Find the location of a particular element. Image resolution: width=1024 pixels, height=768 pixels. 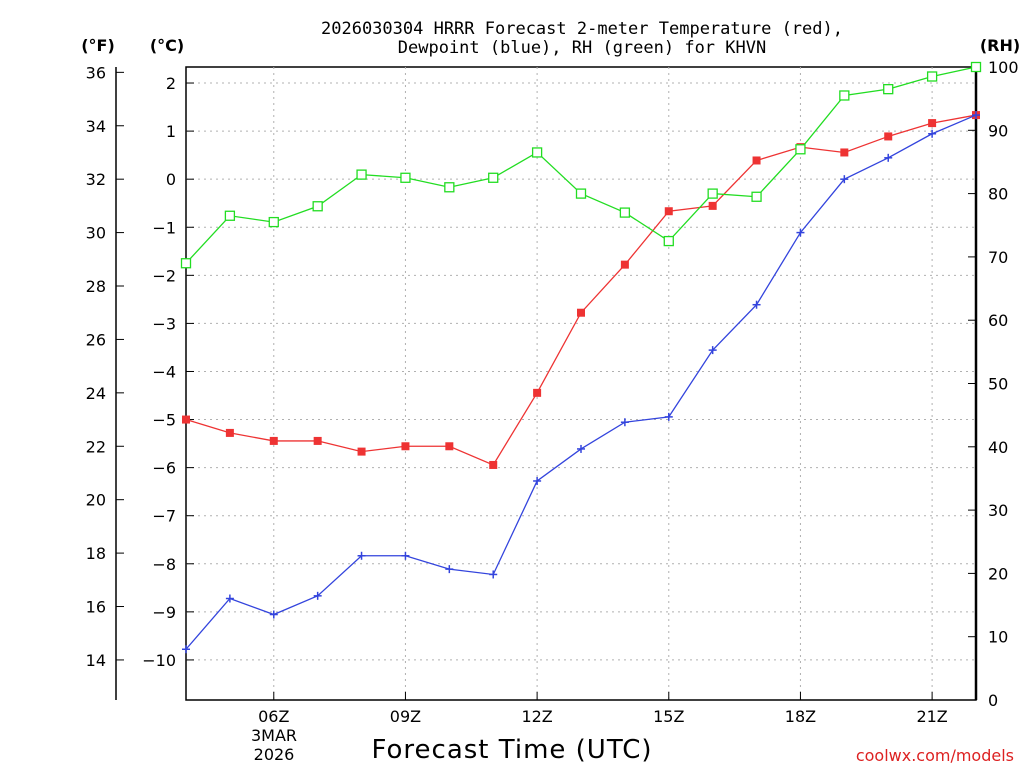

celsius-tick-label: −1 is located at coordinates (164, 227).